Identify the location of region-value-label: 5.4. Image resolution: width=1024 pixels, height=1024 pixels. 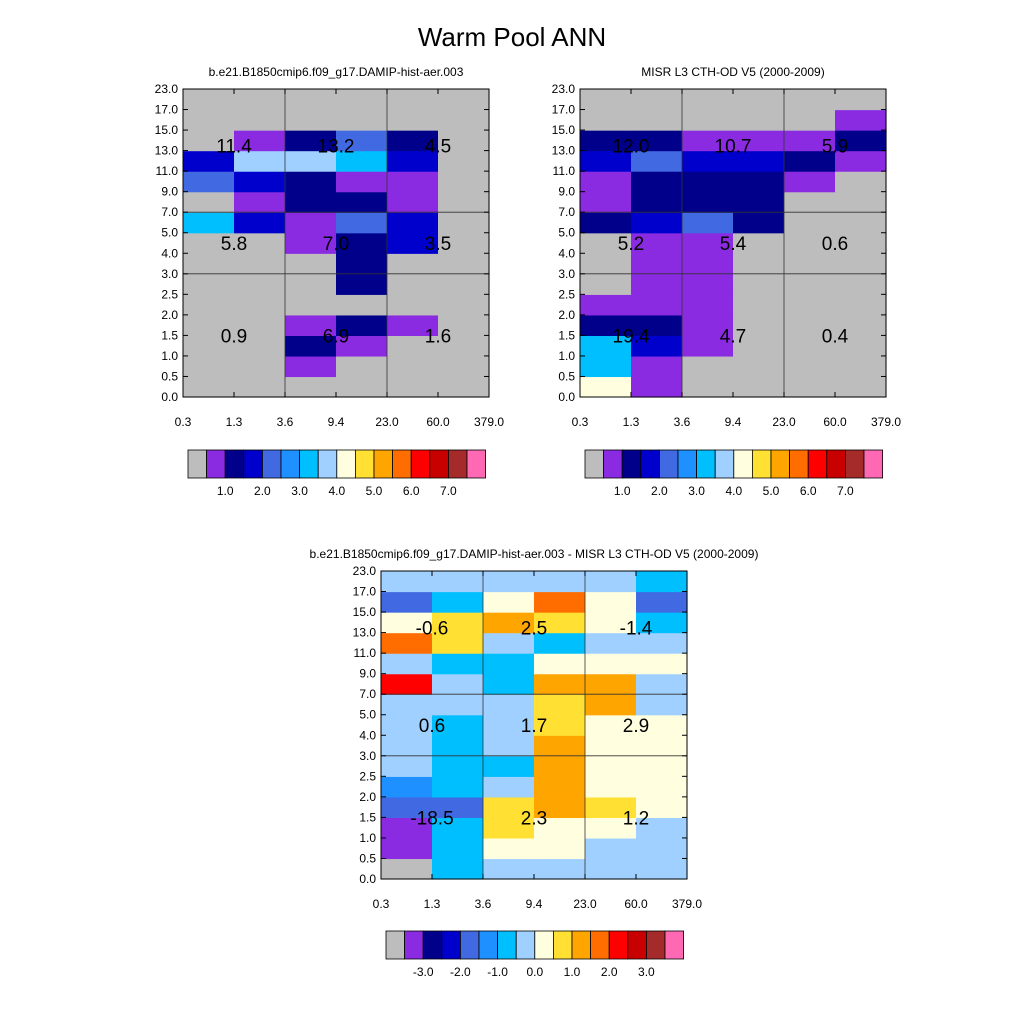
(733, 244).